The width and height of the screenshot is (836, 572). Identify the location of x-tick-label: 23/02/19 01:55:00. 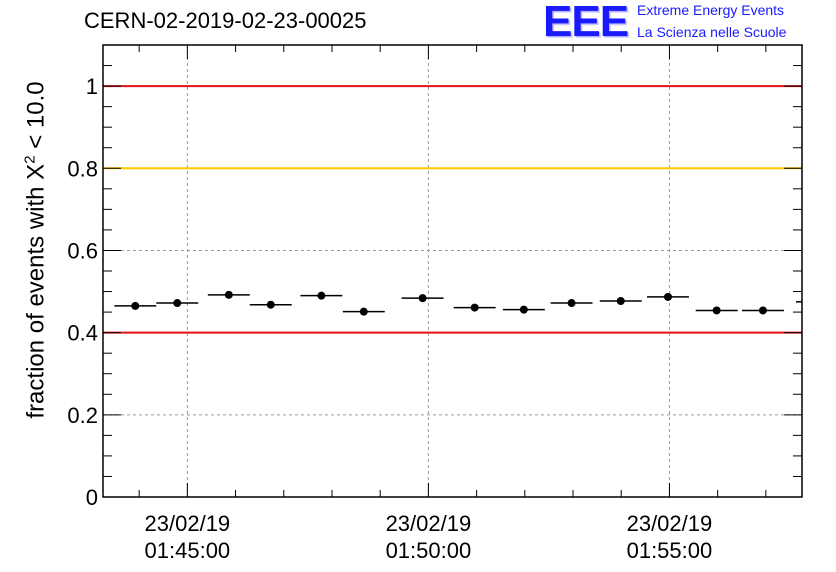
(669, 537).